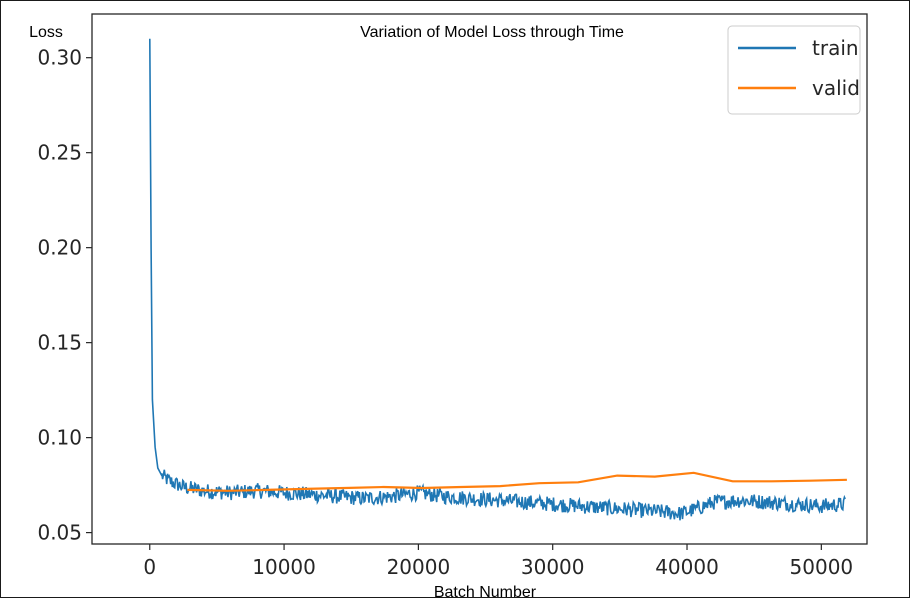 The width and height of the screenshot is (910, 598). I want to click on y-tick-label: 0.30, so click(59, 58).